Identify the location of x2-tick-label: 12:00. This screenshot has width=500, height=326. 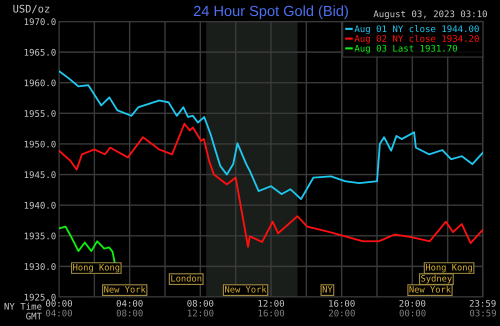
(201, 313).